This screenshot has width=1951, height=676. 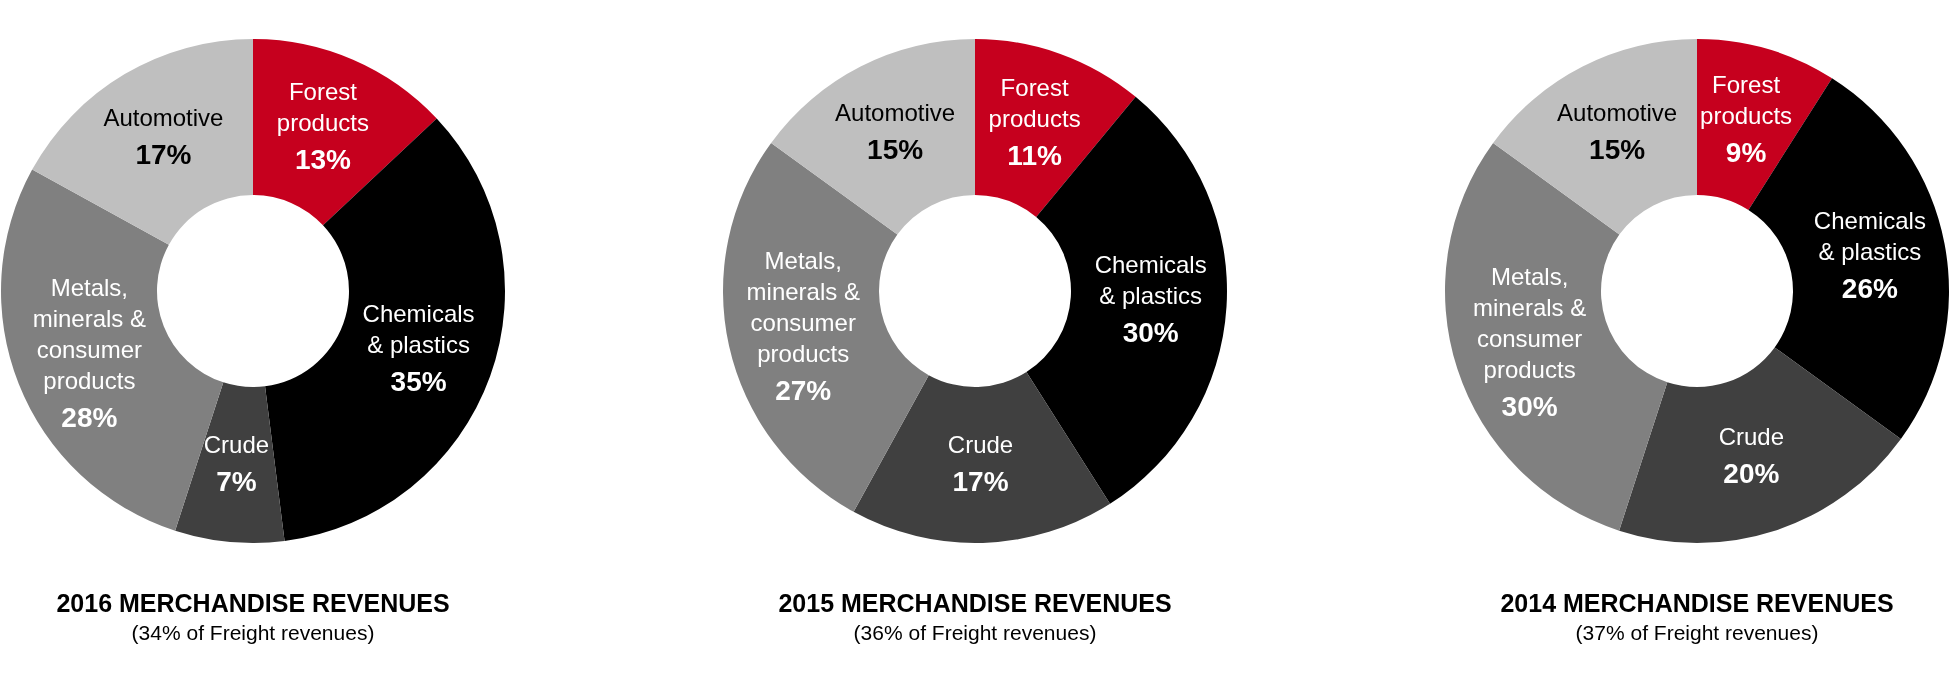 What do you see at coordinates (1034, 156) in the screenshot?
I see `data-label: 11%` at bounding box center [1034, 156].